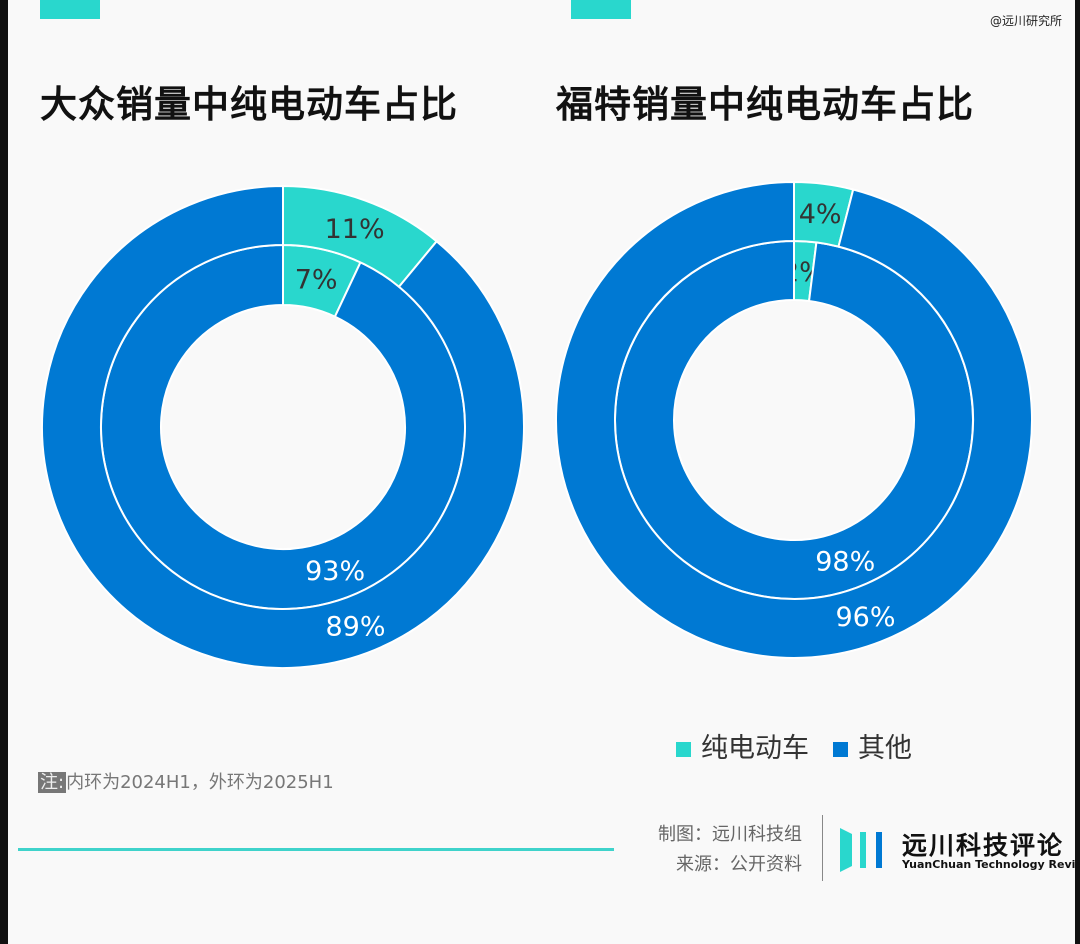  I want to click on donut-1-inner-label-other: 98%, so click(845, 561).